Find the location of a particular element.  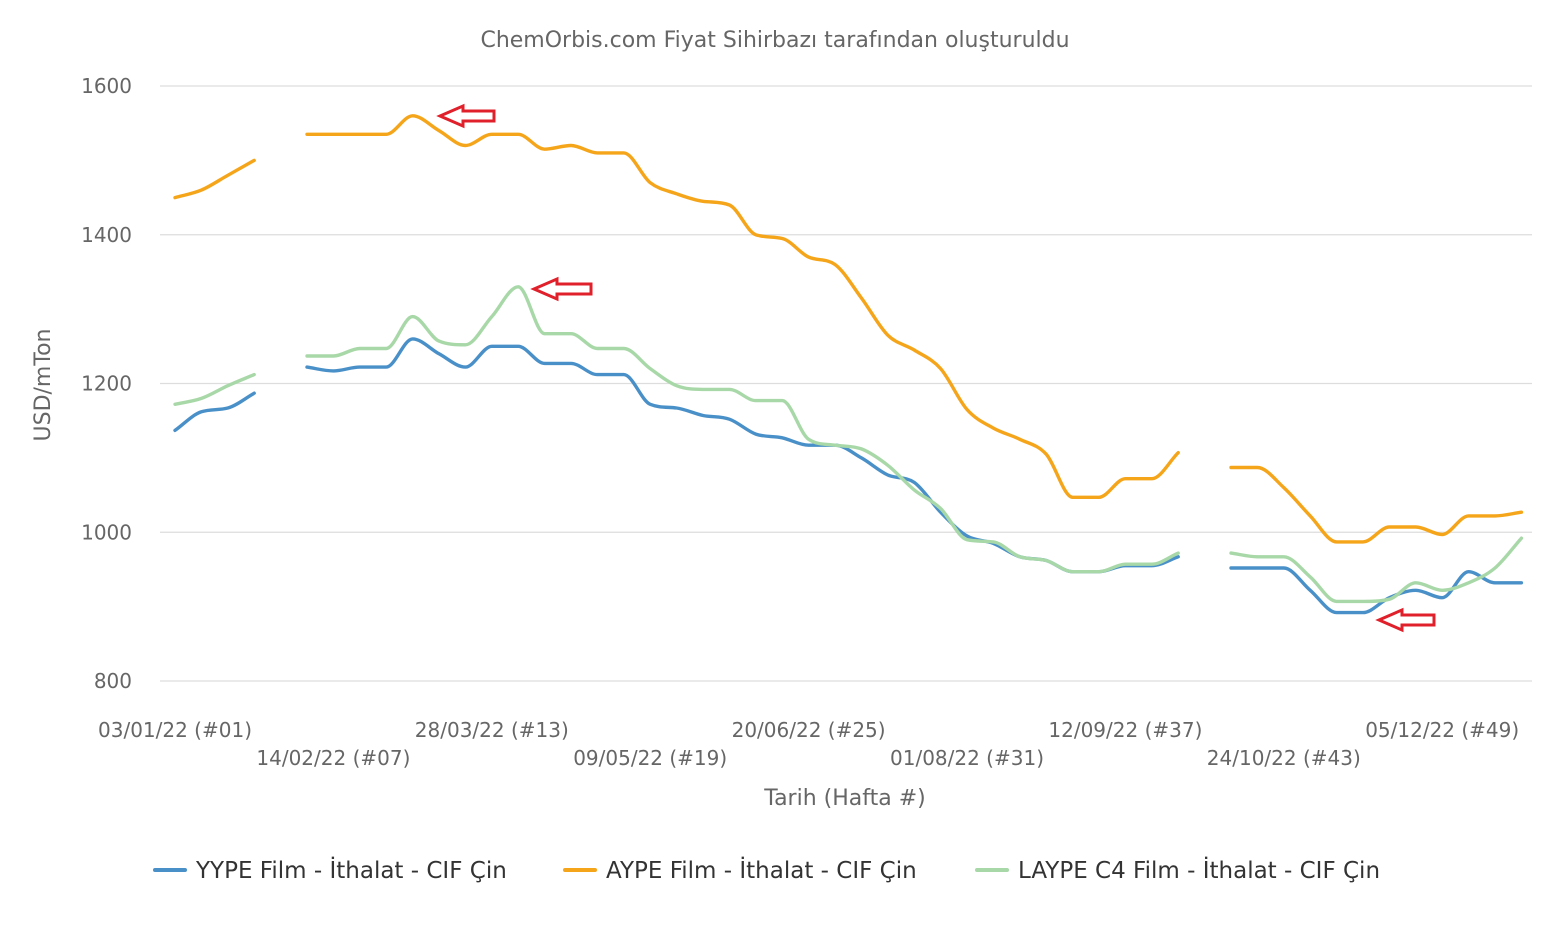

x-axis-label: Tarih (Hafta #) is located at coordinates (844, 798).